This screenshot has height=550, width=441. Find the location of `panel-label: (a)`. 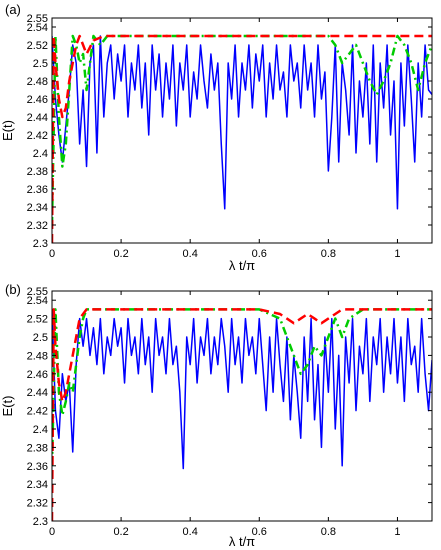

panel-label: (a) is located at coordinates (13, 9).